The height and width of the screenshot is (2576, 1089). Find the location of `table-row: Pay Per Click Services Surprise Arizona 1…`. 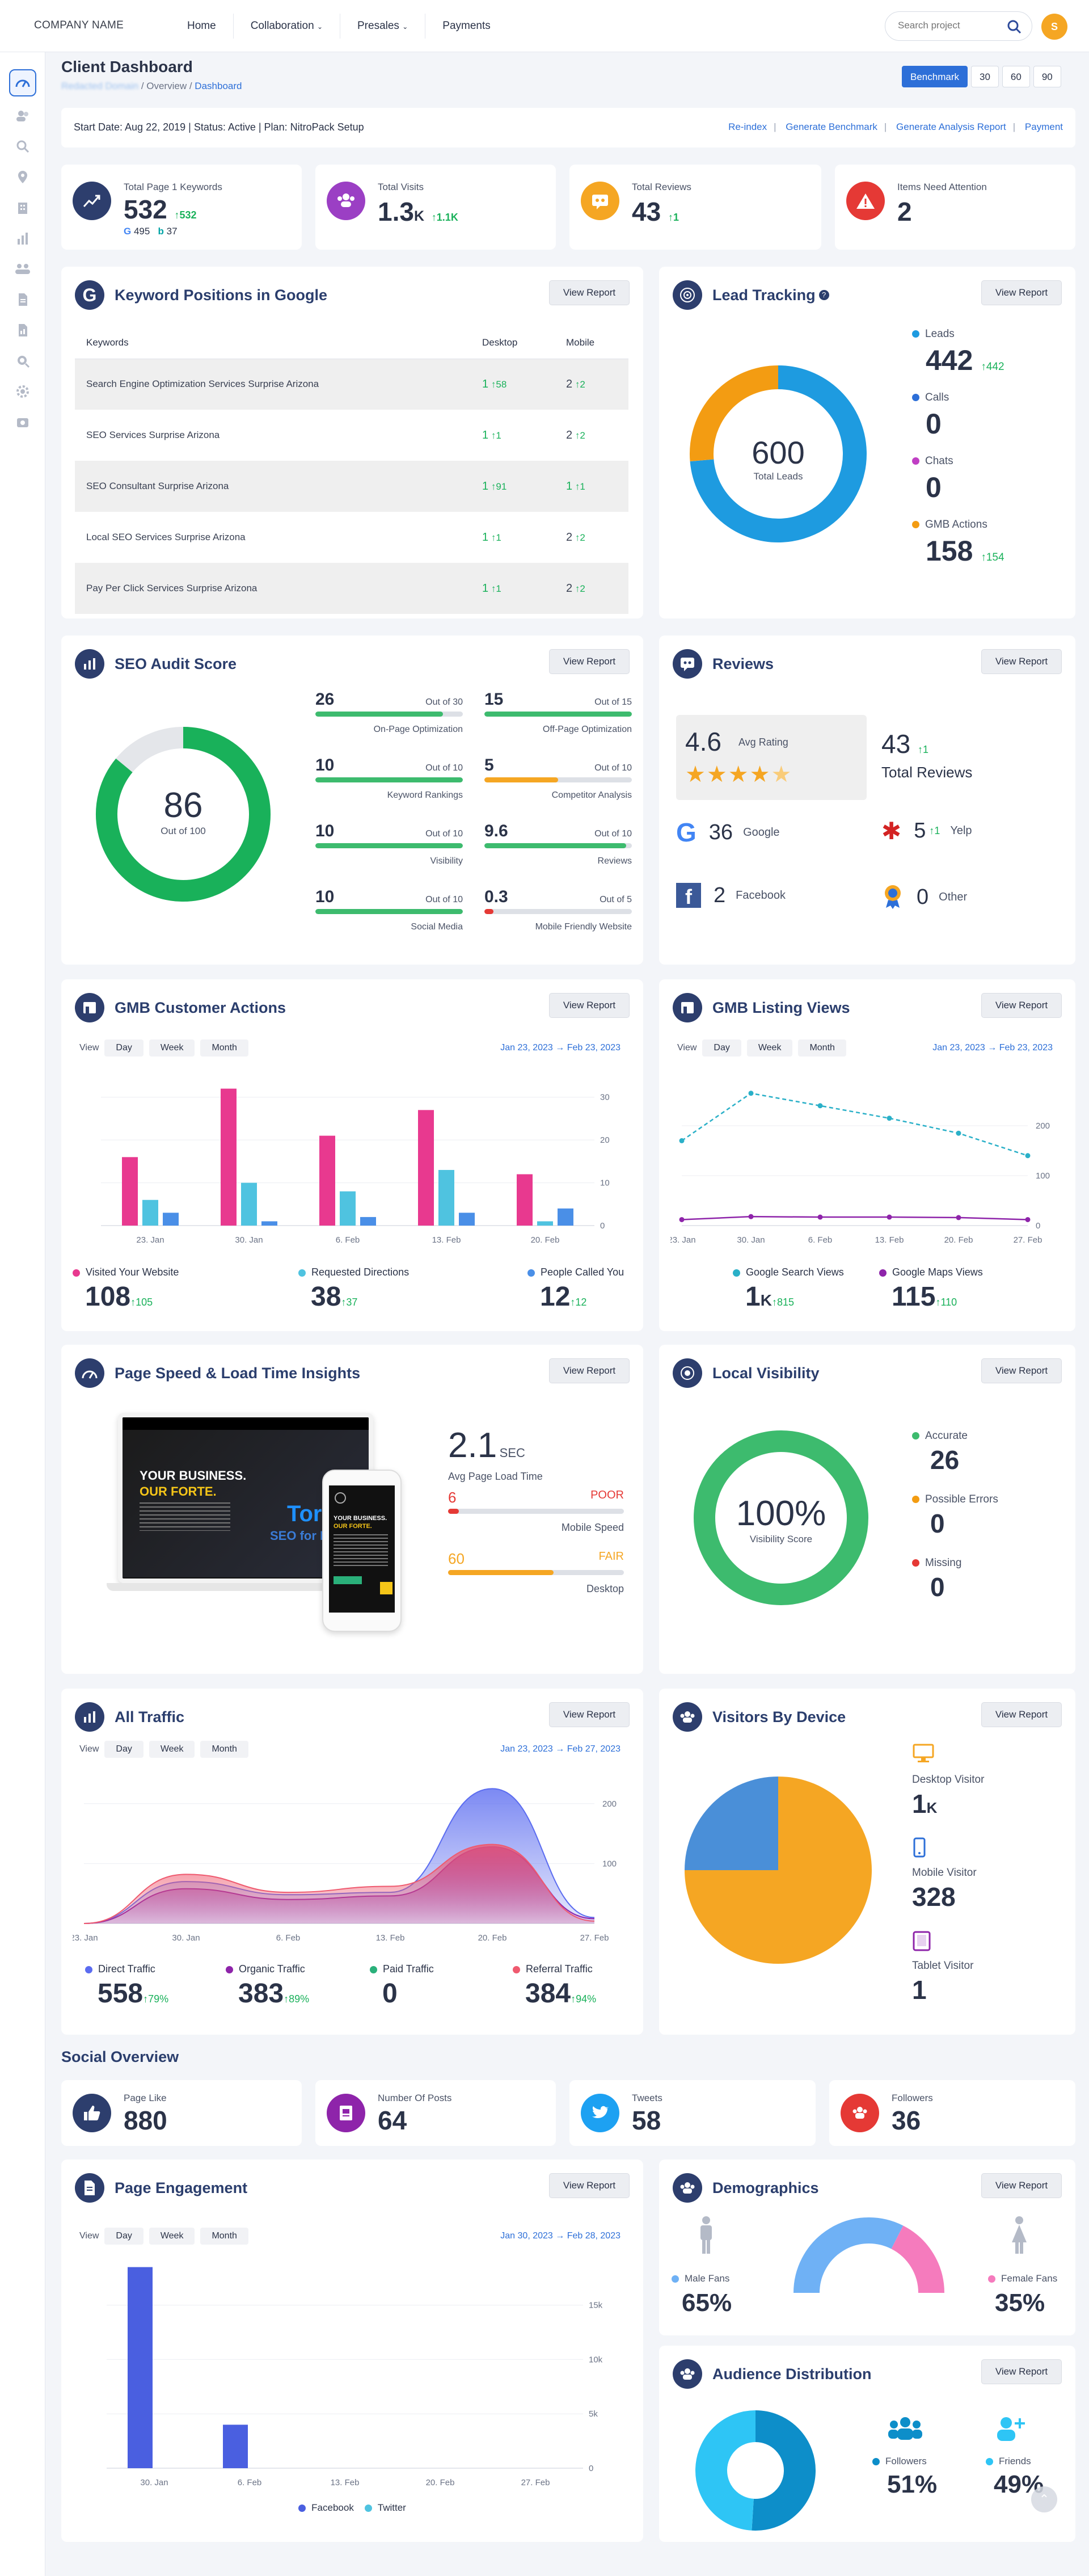

table-row: Pay Per Click Services Surprise Arizona 1… is located at coordinates (351, 588).